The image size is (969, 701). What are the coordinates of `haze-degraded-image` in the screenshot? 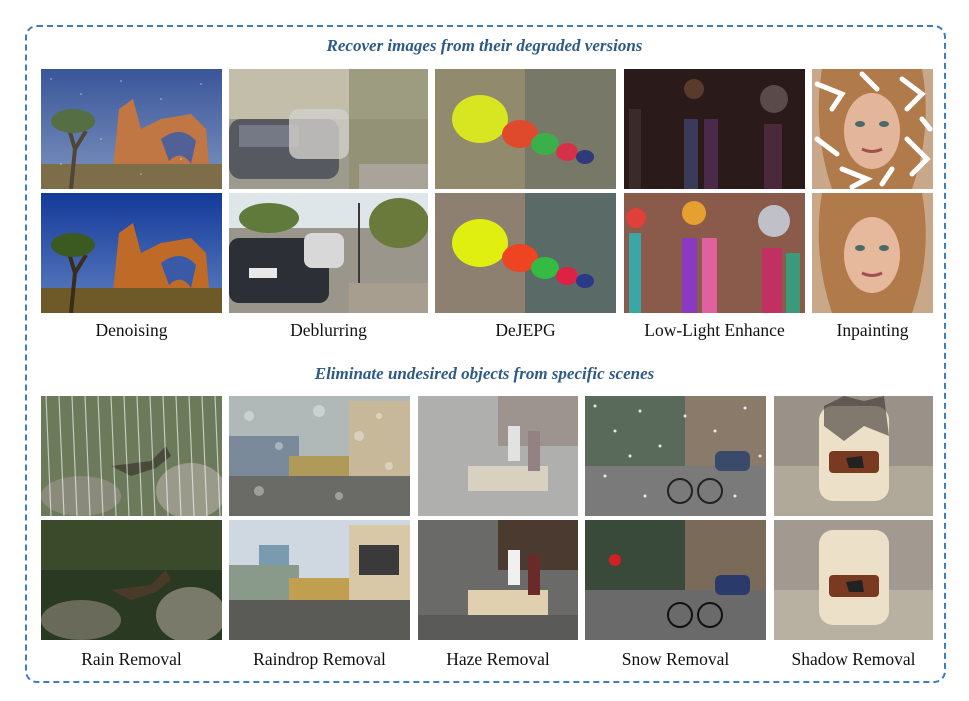 It's located at (498, 456).